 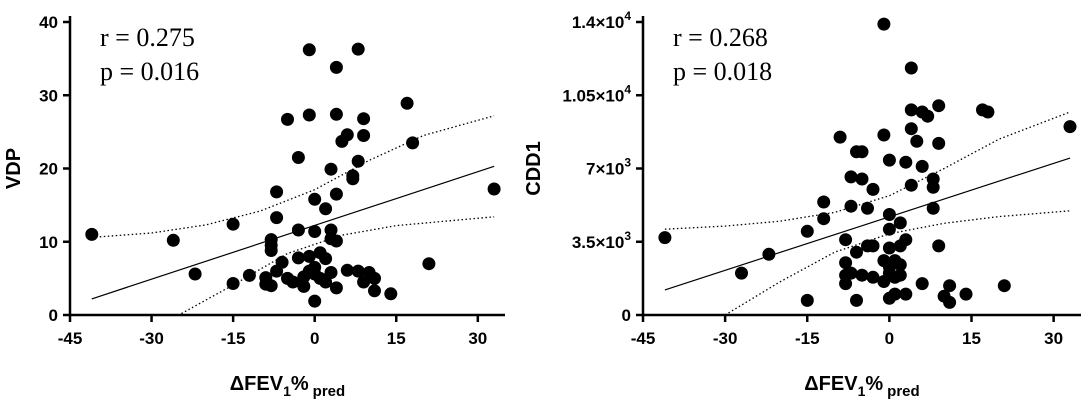 I want to click on y-tick-mantissa: 1.4×10, so click(x=598, y=22).